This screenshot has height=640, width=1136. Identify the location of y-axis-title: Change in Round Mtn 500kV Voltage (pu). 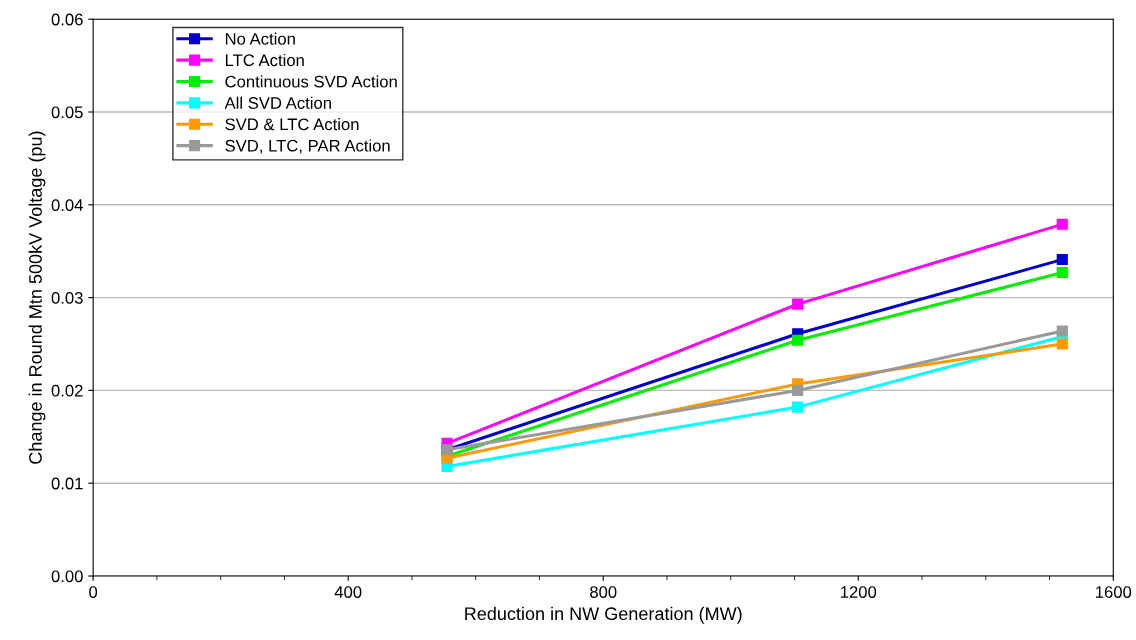
(37, 297).